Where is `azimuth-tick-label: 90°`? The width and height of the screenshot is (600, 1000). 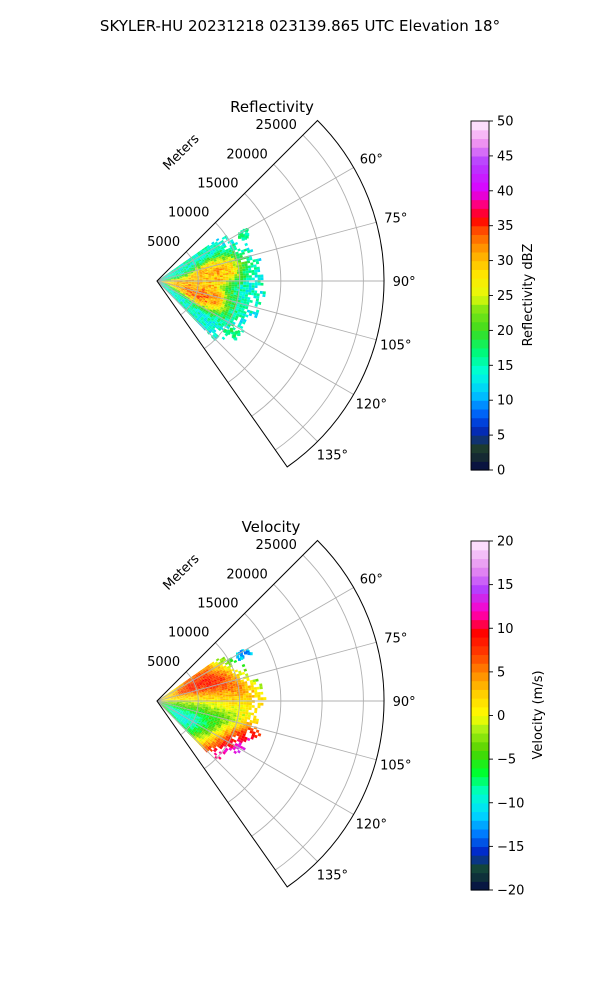
azimuth-tick-label: 90° is located at coordinates (404, 282).